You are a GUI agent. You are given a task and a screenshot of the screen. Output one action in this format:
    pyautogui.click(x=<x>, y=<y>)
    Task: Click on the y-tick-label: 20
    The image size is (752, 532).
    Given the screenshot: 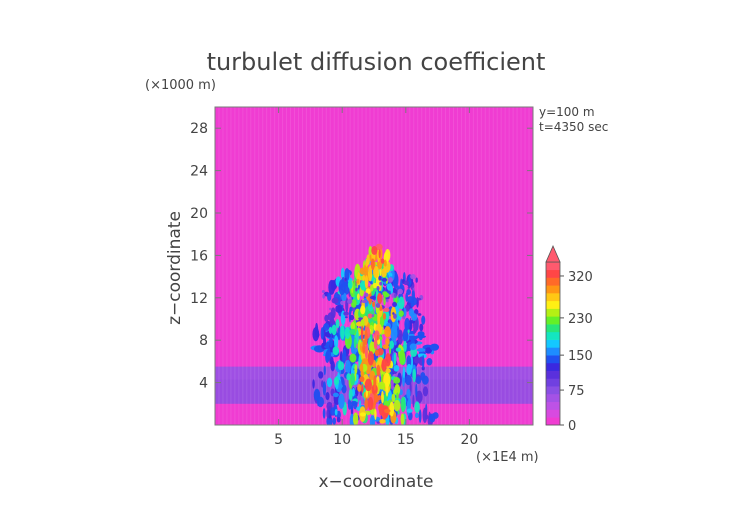 What is the action you would take?
    pyautogui.click(x=199, y=214)
    